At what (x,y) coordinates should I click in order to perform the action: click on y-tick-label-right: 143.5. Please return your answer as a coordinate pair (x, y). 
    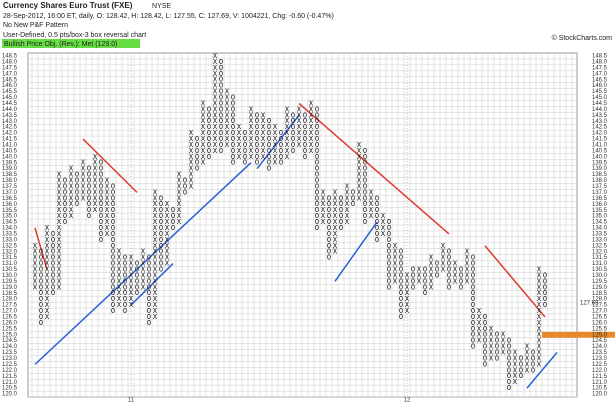
    Looking at the image, I should click on (600, 116).